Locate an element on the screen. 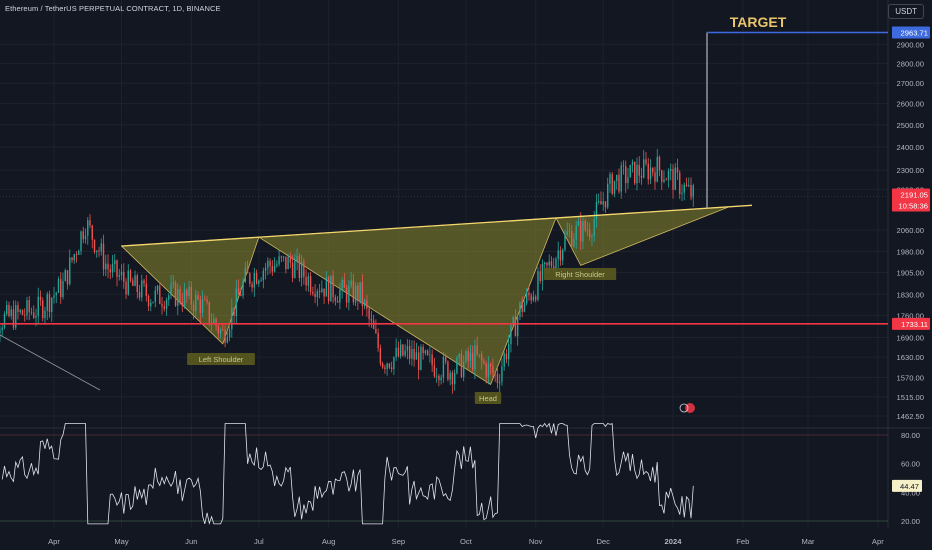 The height and width of the screenshot is (550, 932). time-tick-label: May is located at coordinates (121, 541).